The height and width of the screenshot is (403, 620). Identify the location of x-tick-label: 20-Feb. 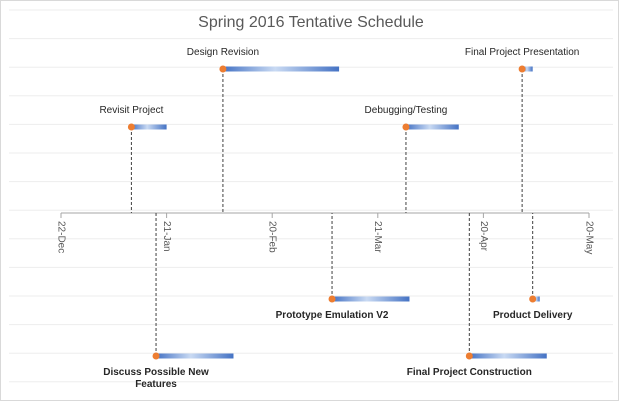
(272, 237).